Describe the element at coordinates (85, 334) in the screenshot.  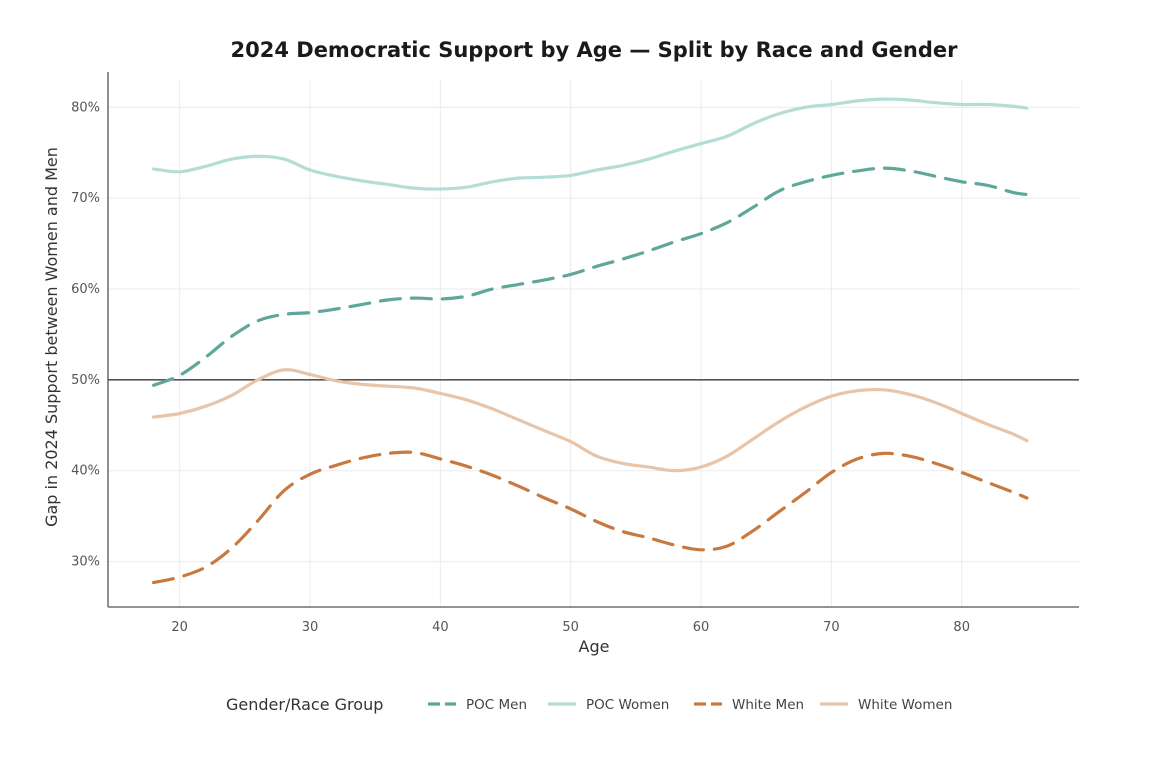
I see `y-axis-ticks: 30% 40% 50% 60% 70% 80%` at that location.